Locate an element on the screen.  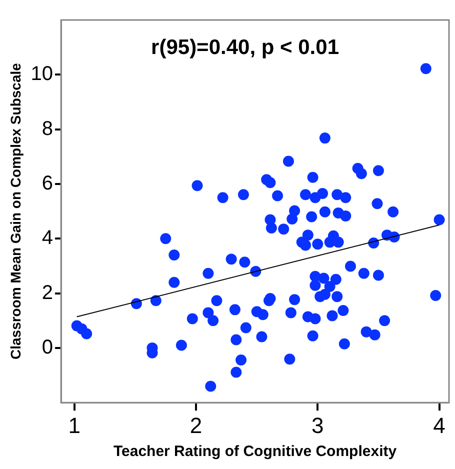
y-tick-label: 6 is located at coordinates (48, 183).